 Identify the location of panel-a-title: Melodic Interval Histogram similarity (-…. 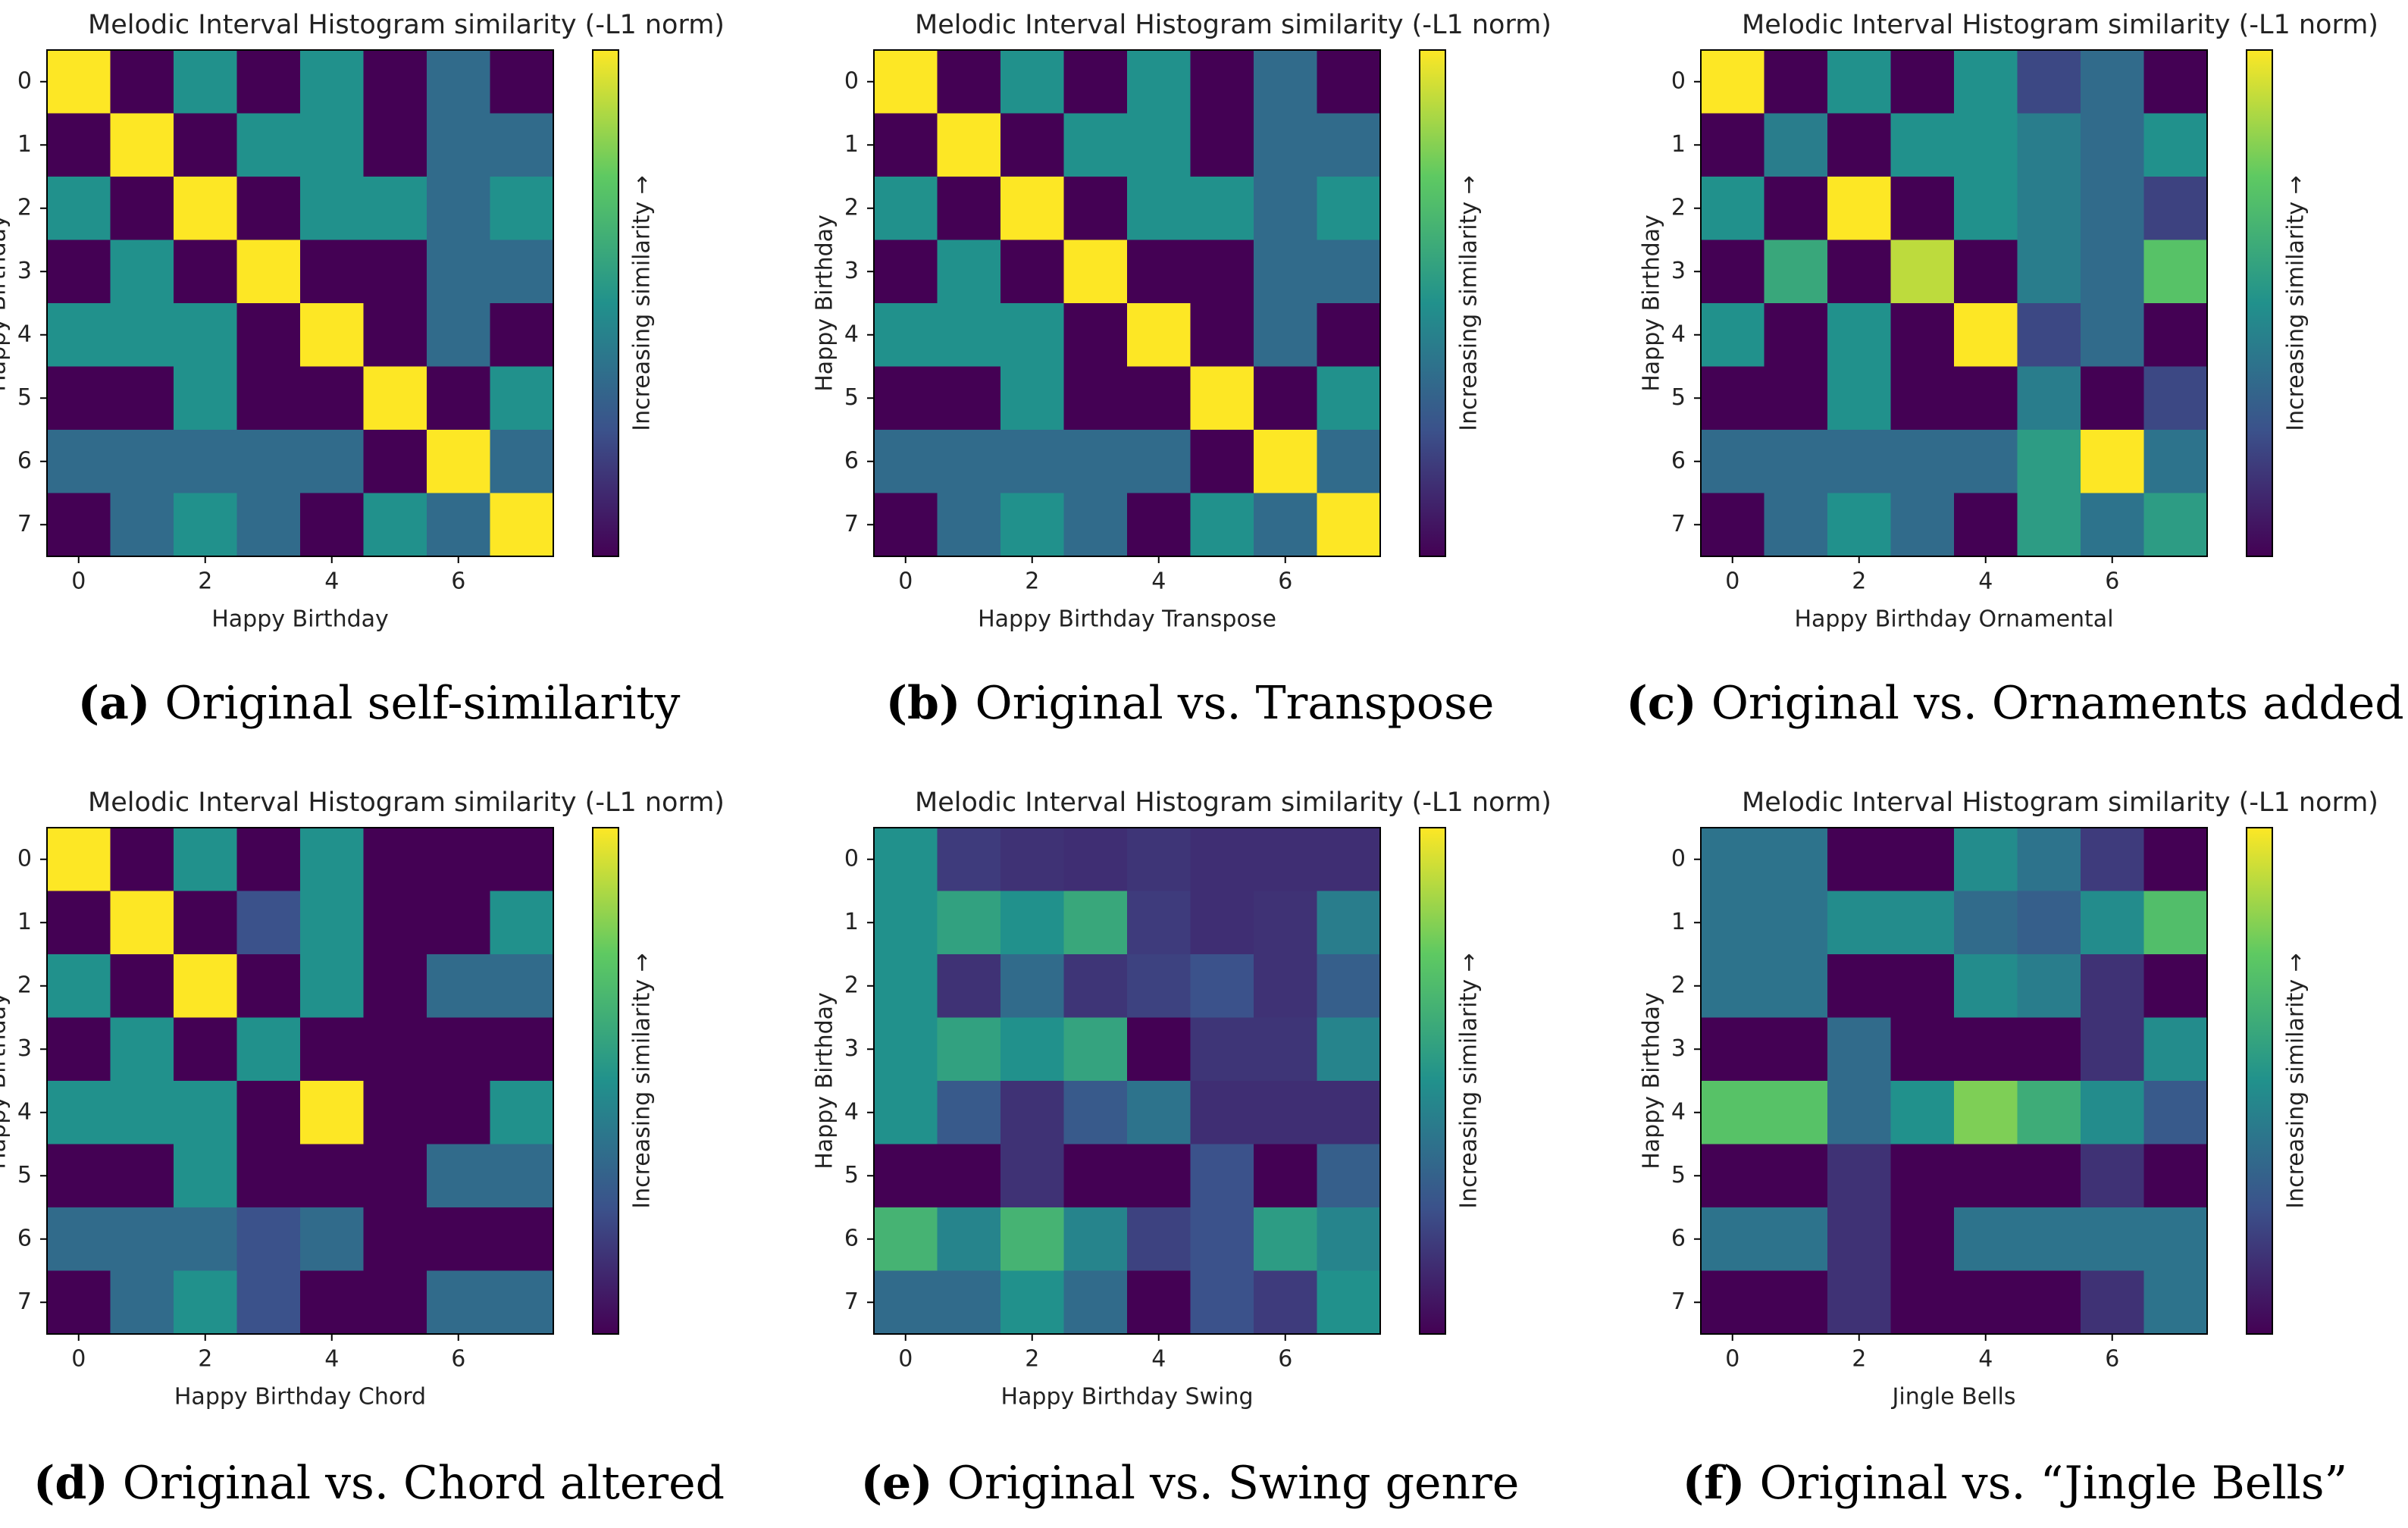
(406, 25).